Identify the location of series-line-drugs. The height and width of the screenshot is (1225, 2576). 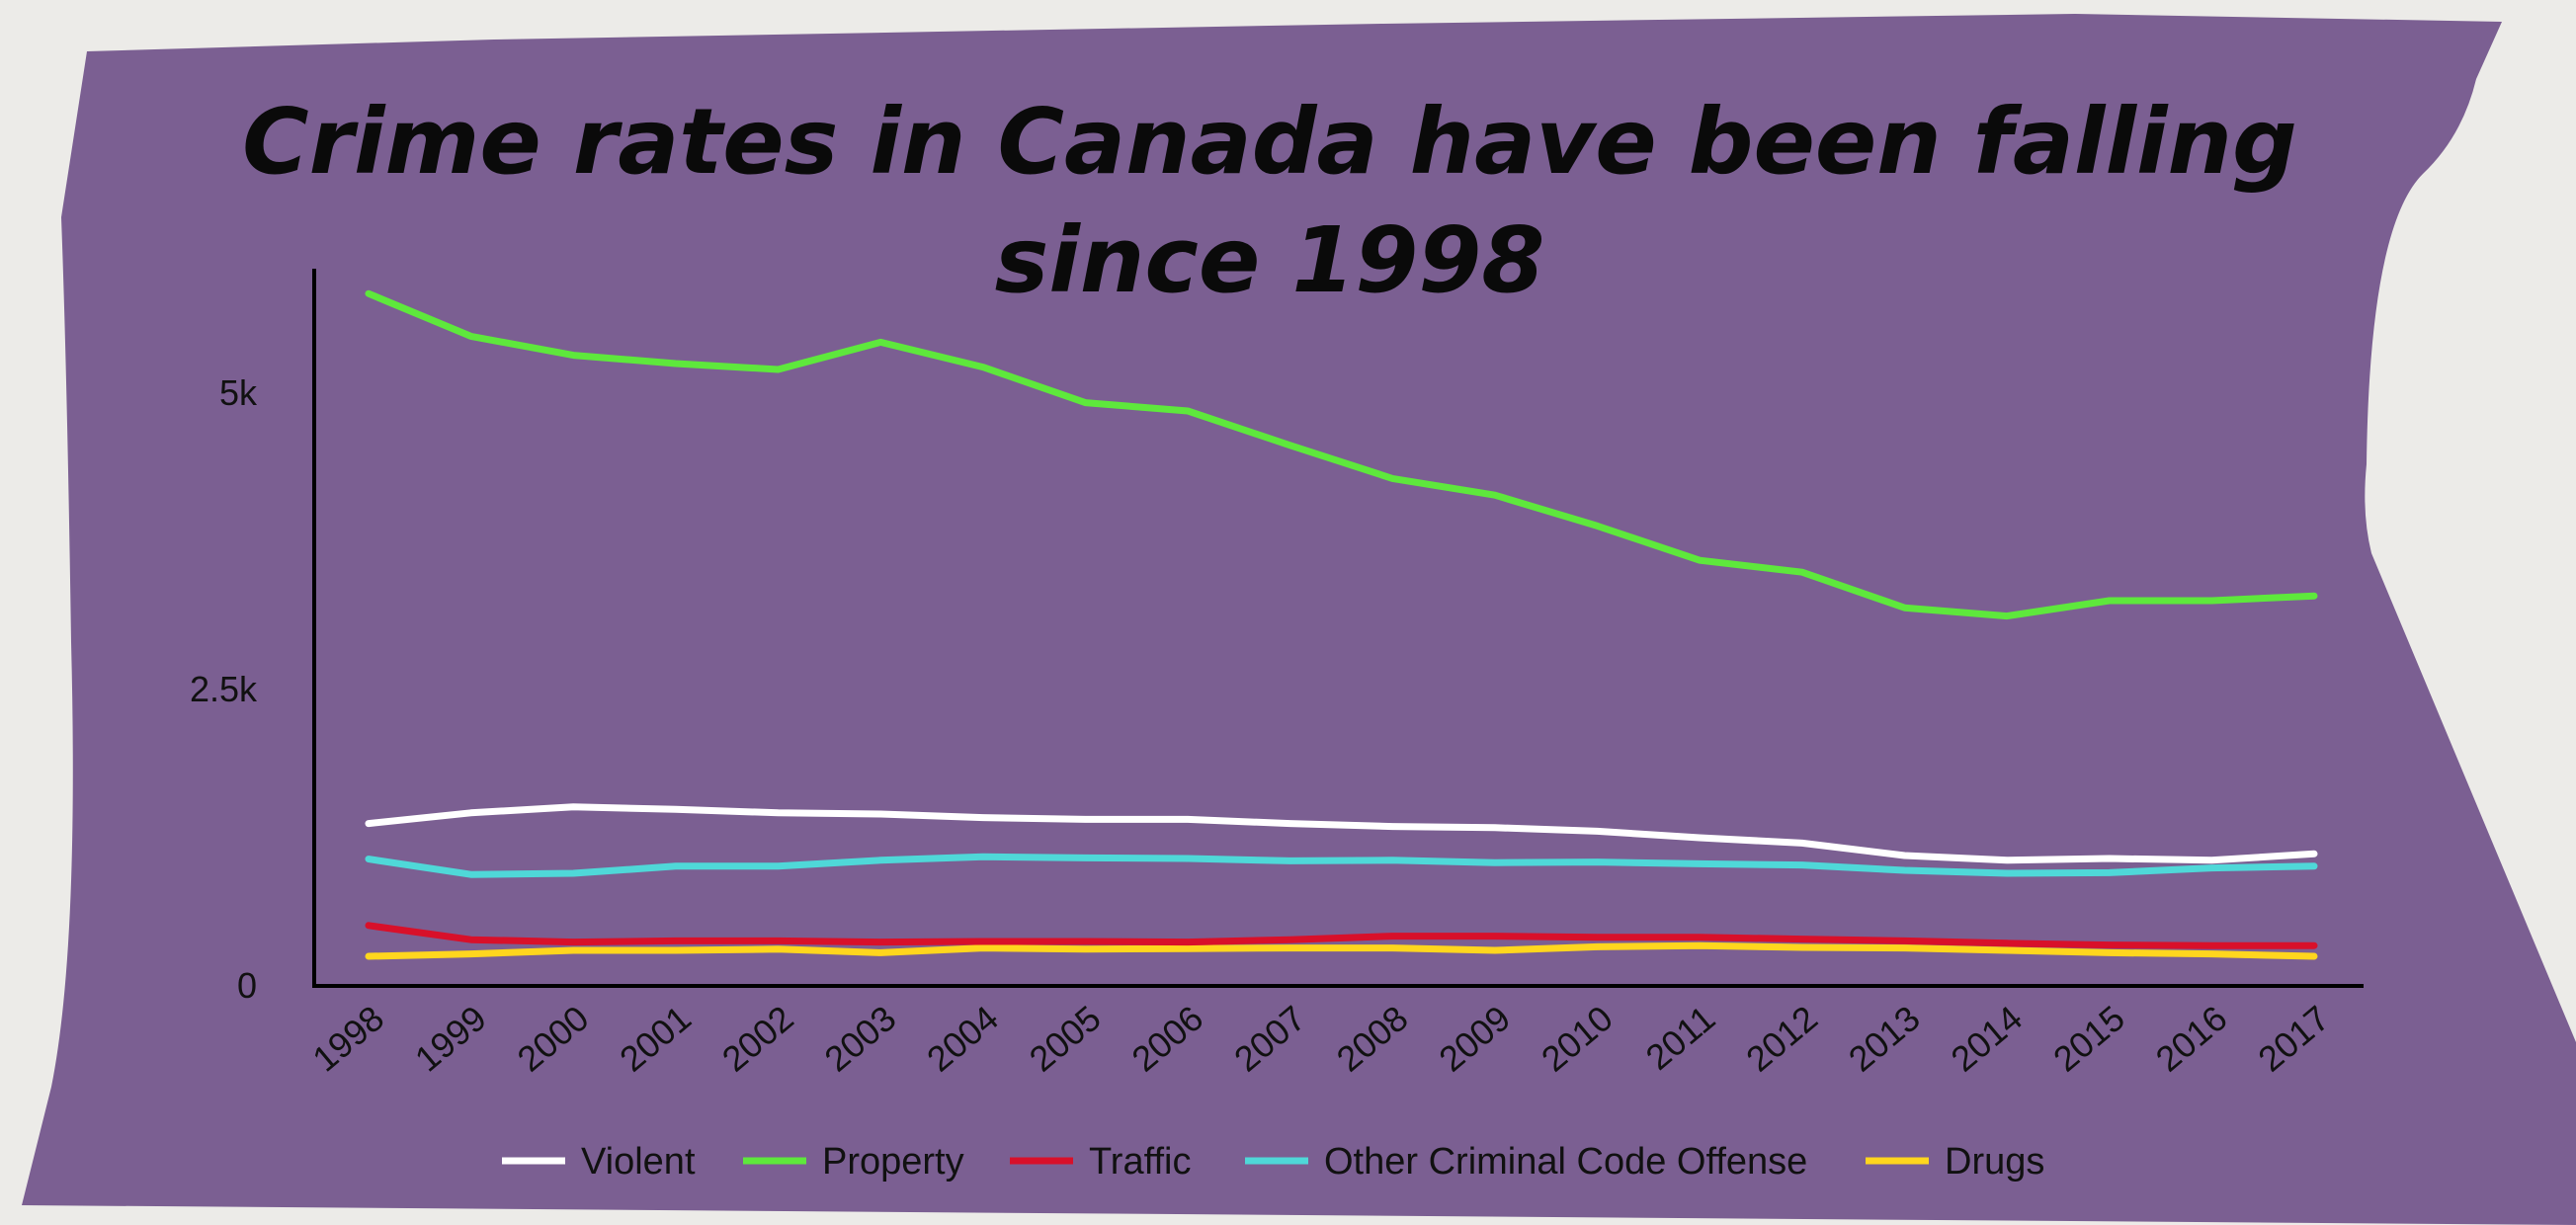
(1341, 950).